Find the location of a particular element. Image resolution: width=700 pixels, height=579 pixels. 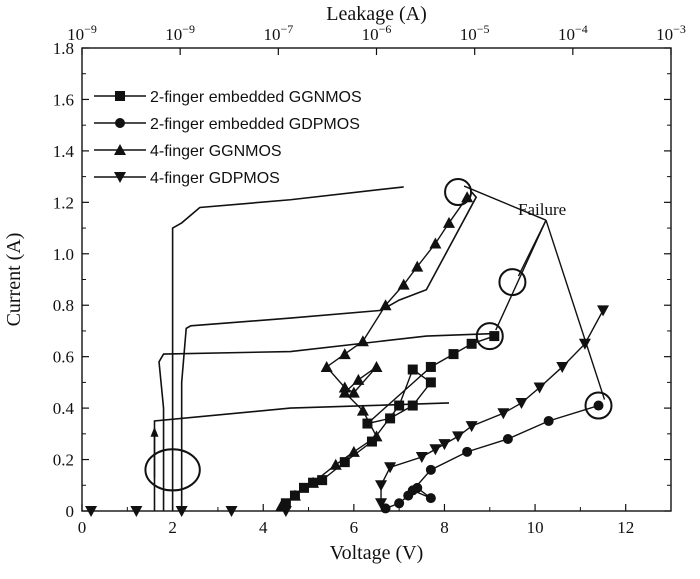

y-tick-label: 0 is located at coordinates (70, 511).